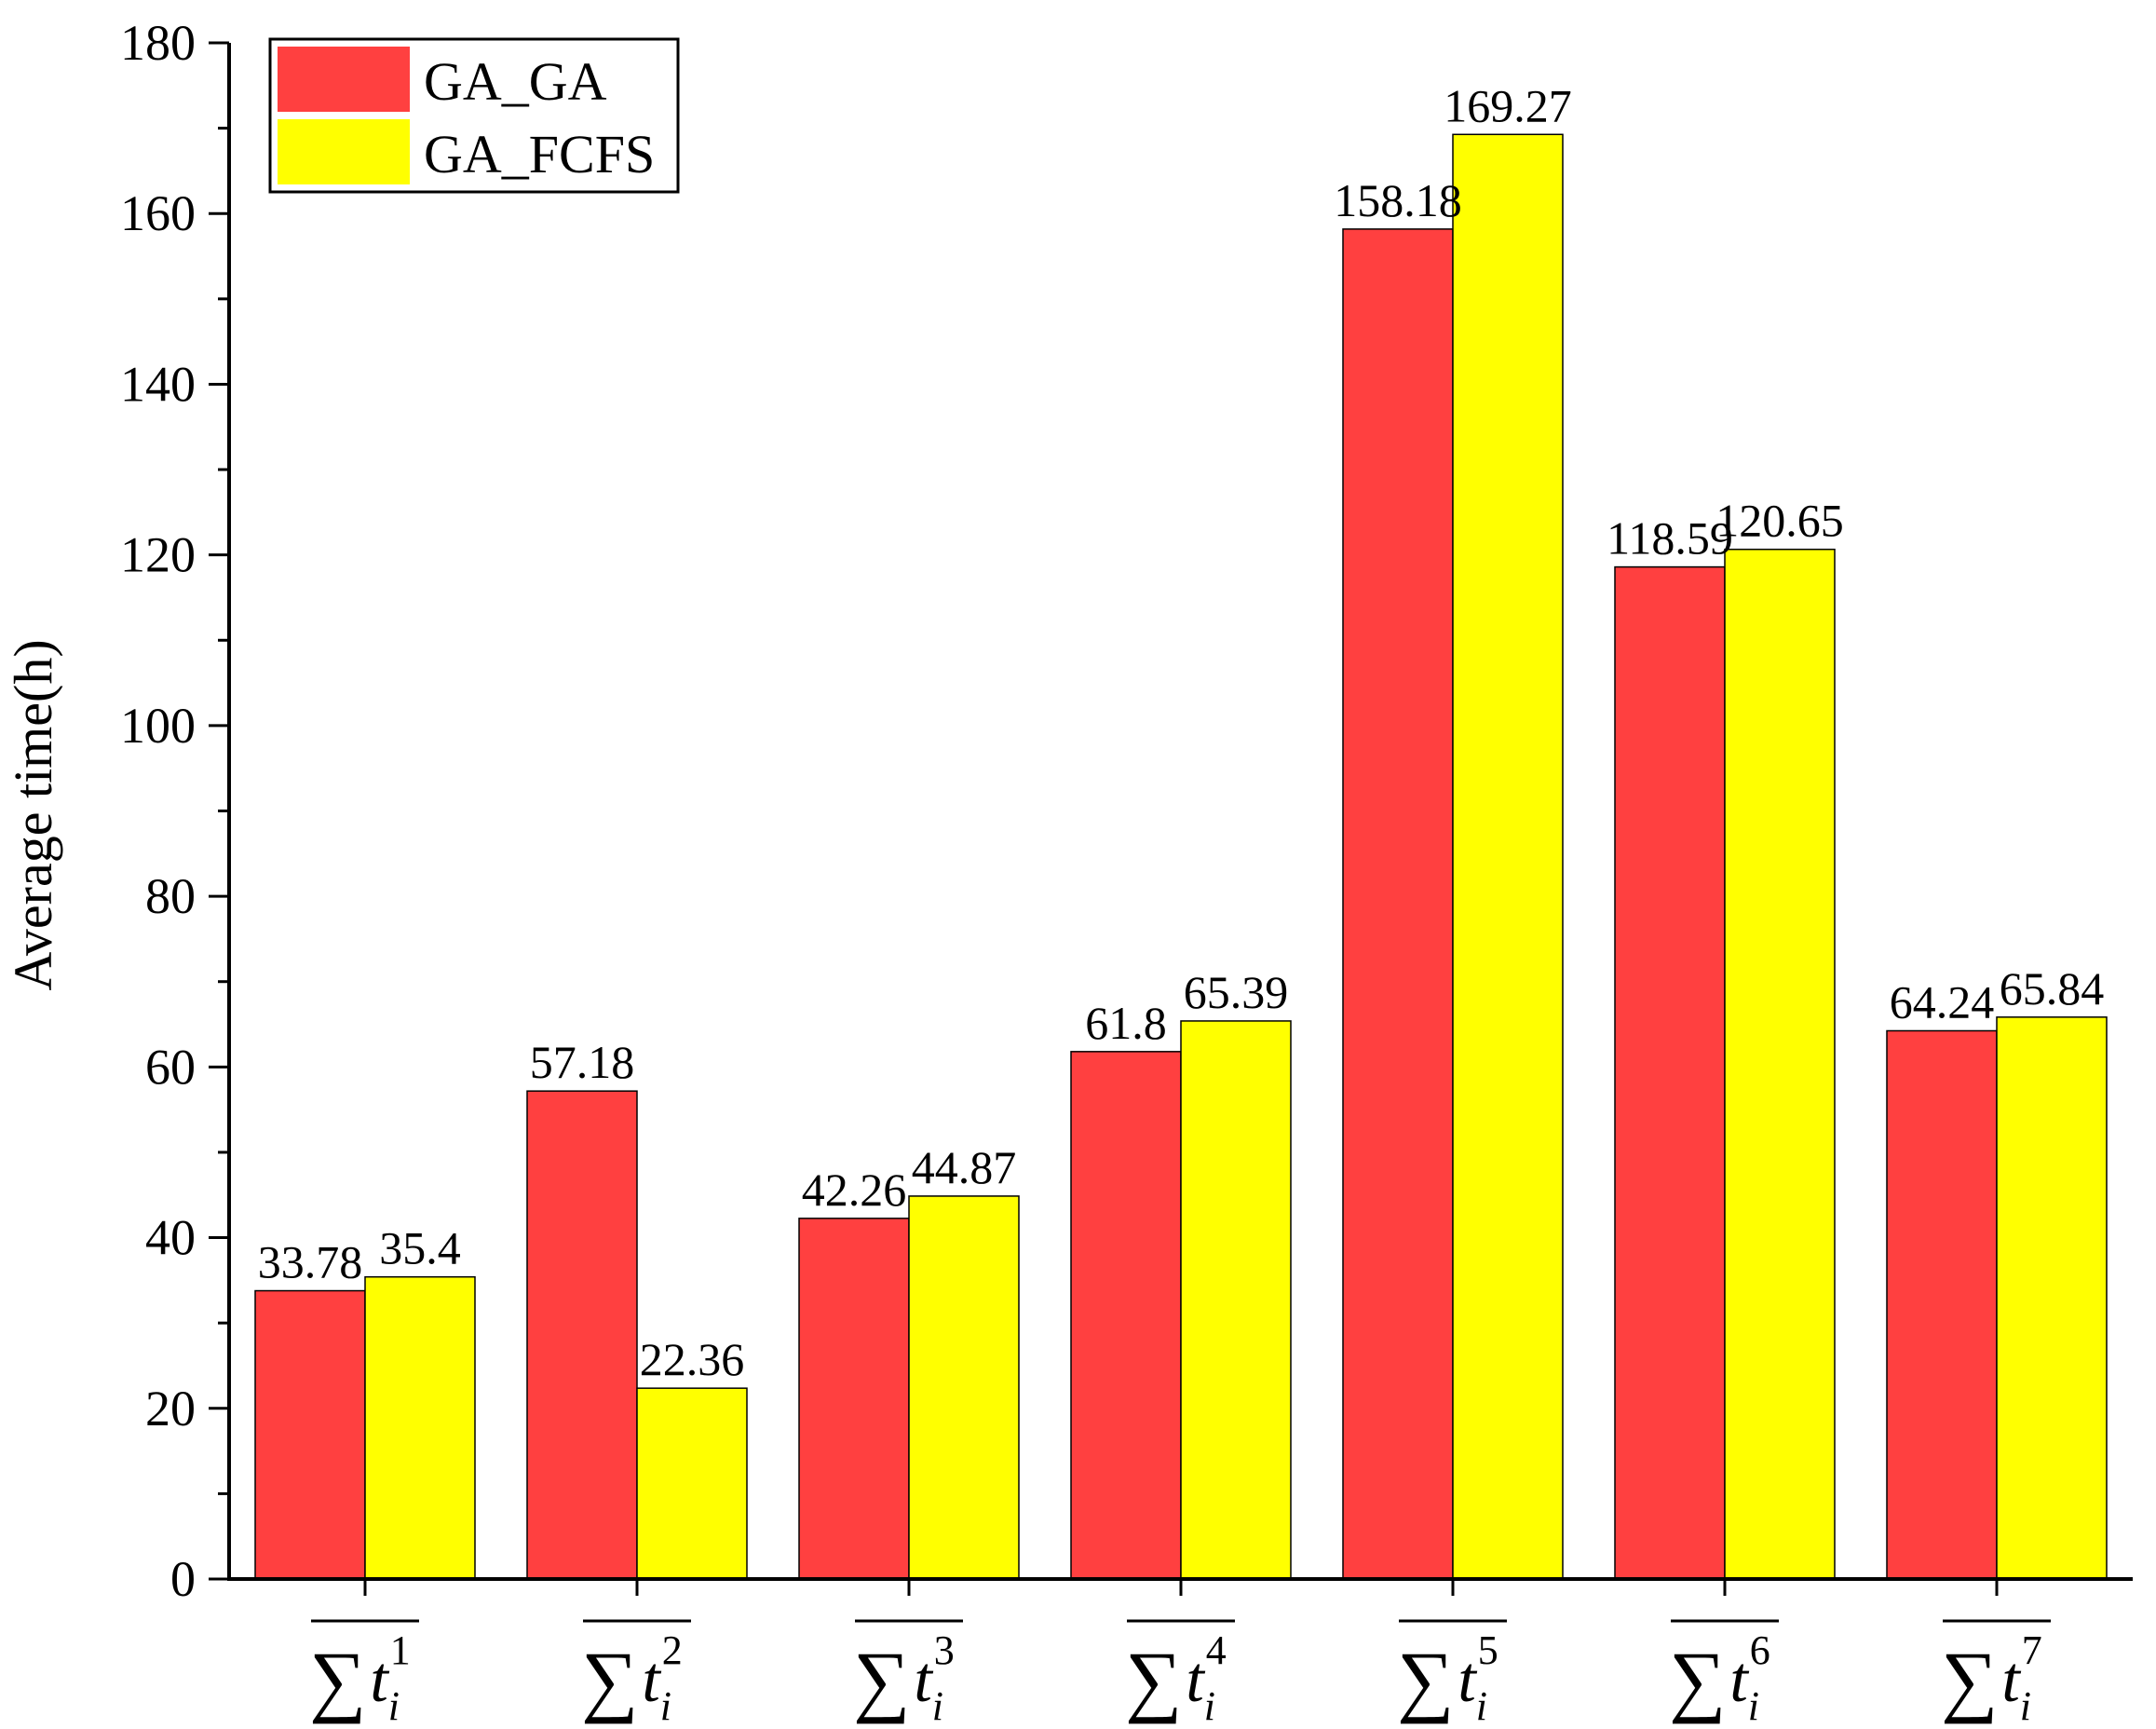 This screenshot has height=1729, width=2156. Describe the element at coordinates (183, 1579) in the screenshot. I see `y-tick-label: 0` at that location.